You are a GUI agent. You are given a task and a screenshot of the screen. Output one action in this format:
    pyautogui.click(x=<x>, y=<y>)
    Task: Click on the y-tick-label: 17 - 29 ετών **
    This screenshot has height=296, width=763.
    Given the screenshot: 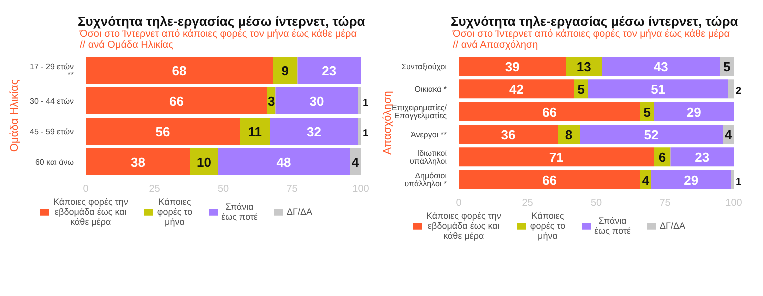 What is the action you would take?
    pyautogui.click(x=52, y=71)
    